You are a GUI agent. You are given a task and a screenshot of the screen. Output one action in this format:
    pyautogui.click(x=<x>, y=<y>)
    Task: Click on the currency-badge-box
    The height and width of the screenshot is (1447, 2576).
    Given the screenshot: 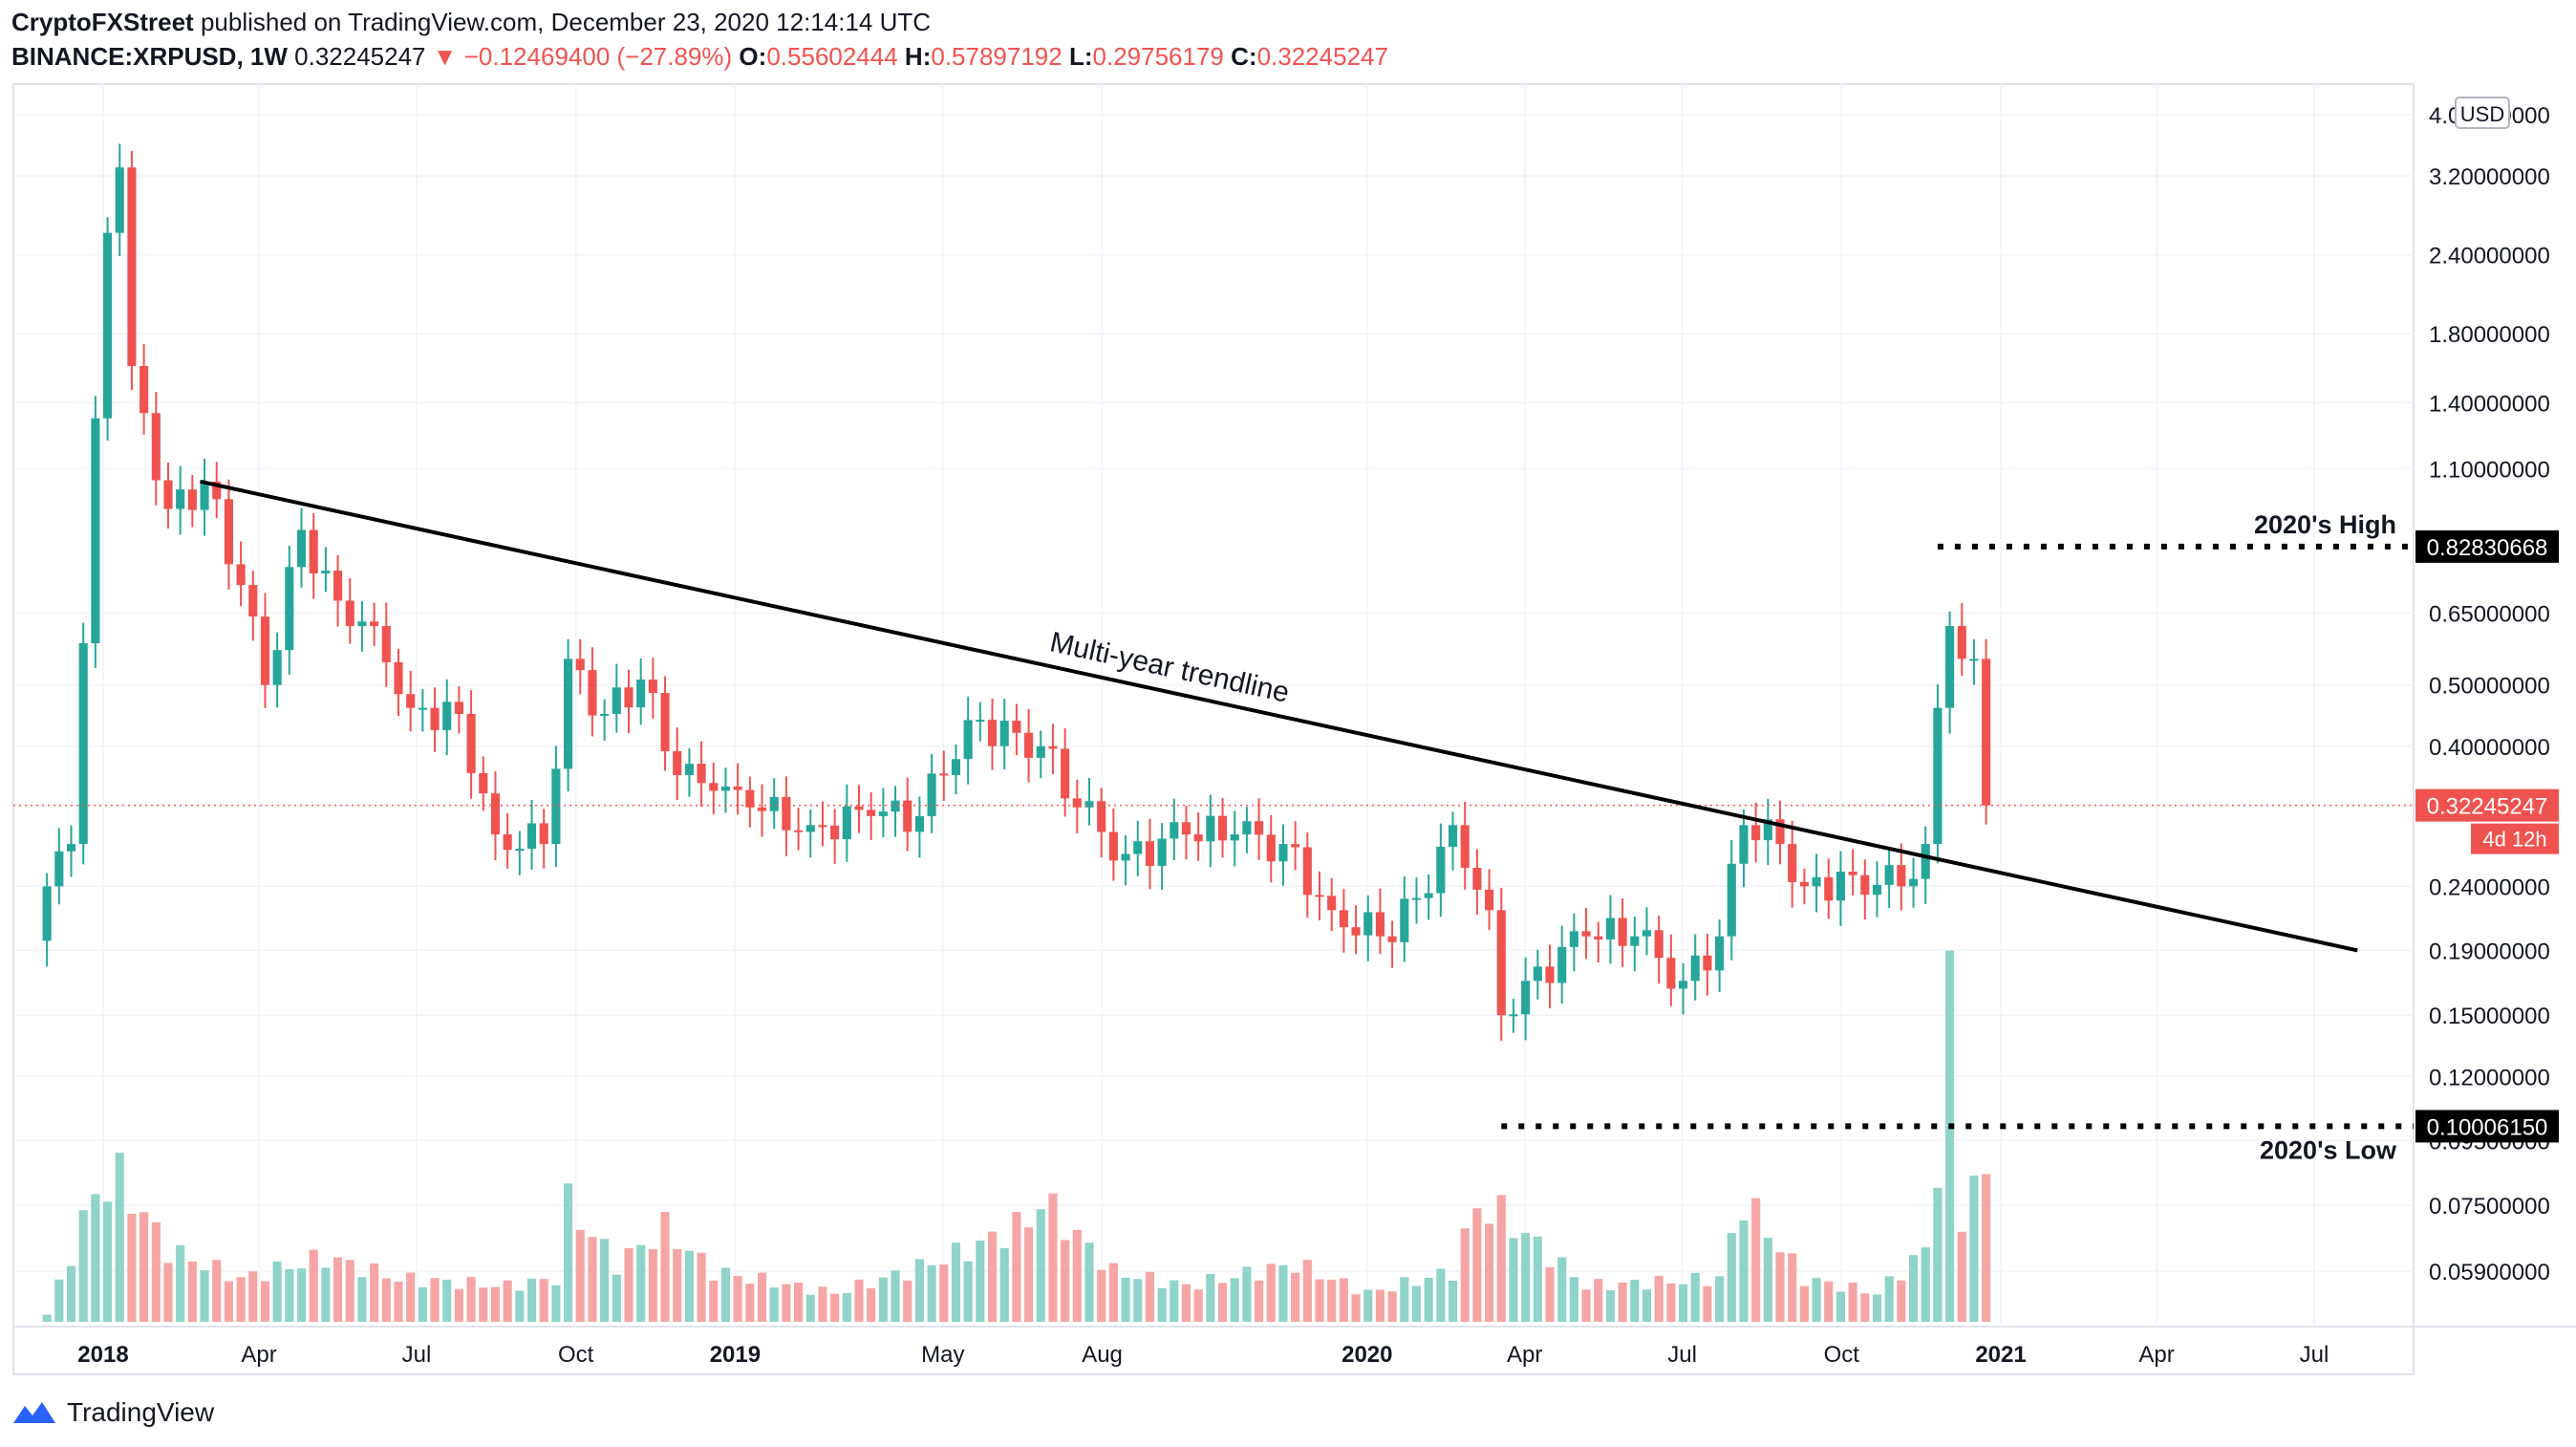 What is the action you would take?
    pyautogui.click(x=2482, y=113)
    